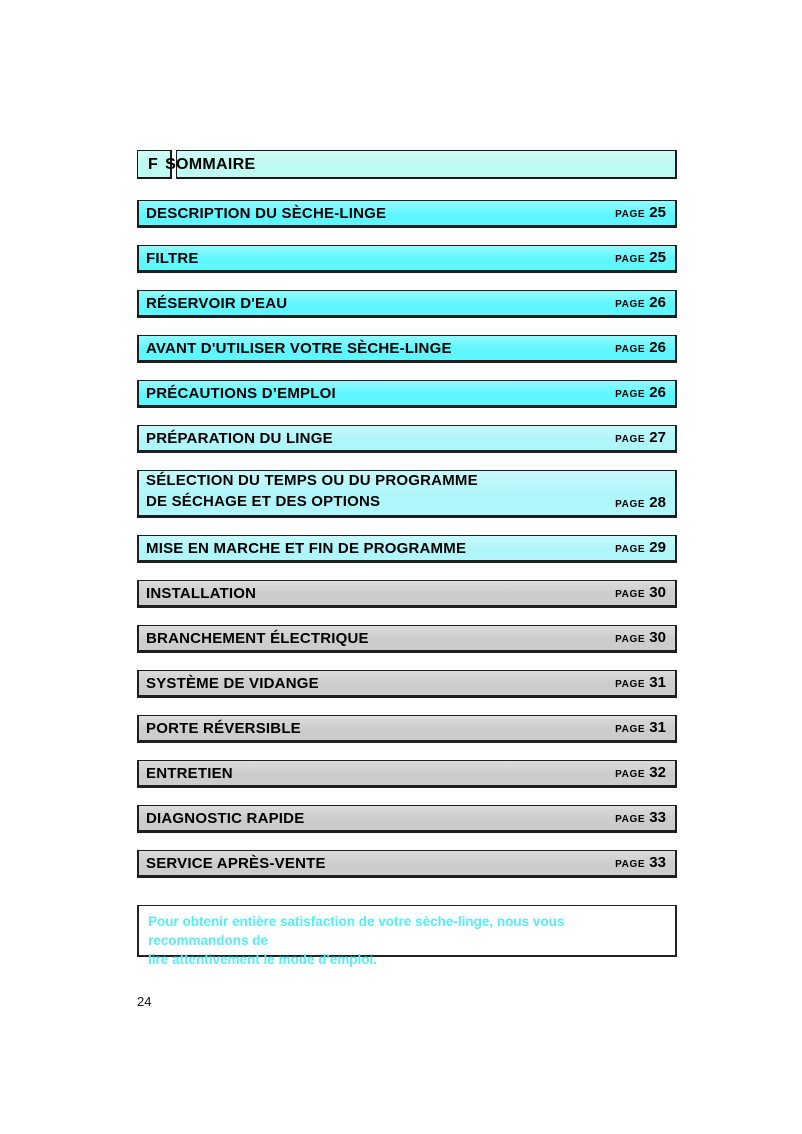 Image resolution: width=802 pixels, height=1134 pixels. Describe the element at coordinates (236, 863) in the screenshot. I see `toc-entry-title: SERVICE APRÈS-VENTE` at that location.